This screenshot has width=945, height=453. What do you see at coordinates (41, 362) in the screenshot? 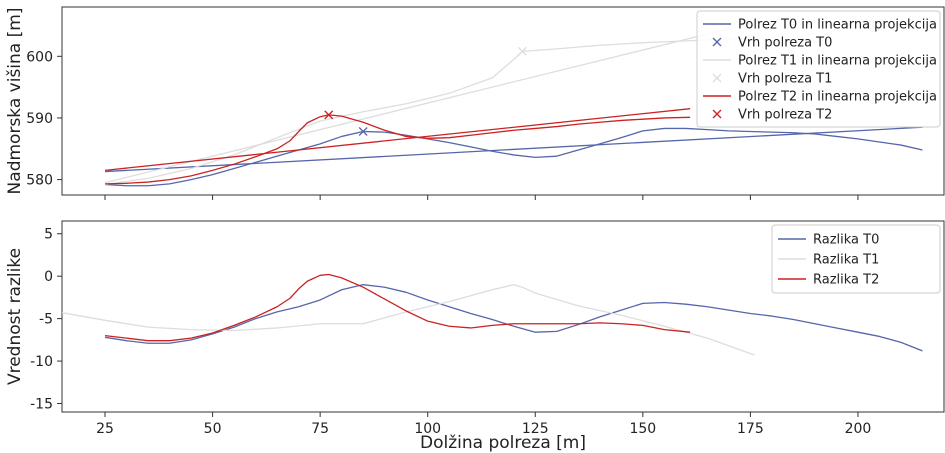
I see `y-tick-label: -10` at bounding box center [41, 362].